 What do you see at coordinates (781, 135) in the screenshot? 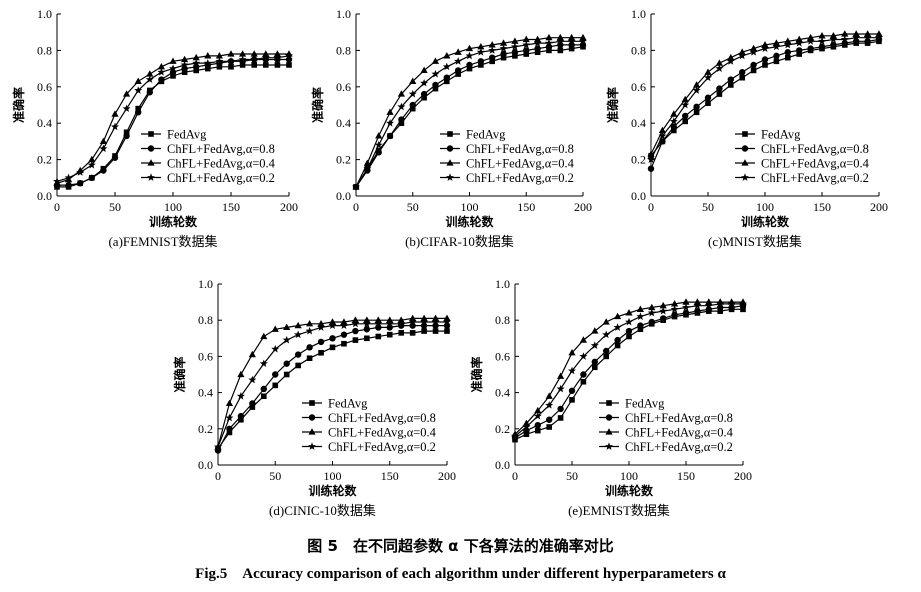
I see `legend-label: FedAvg` at bounding box center [781, 135].